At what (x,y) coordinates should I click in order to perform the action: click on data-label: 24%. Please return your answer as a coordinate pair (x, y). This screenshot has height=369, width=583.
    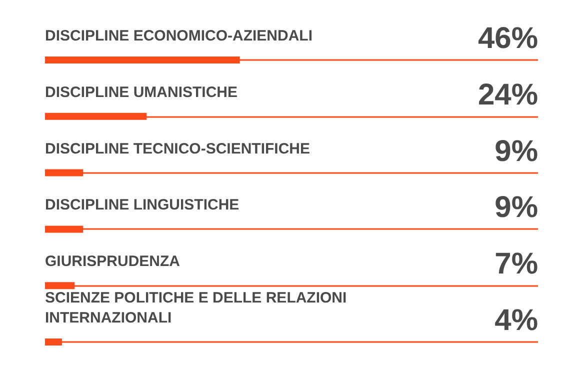
    Looking at the image, I should click on (508, 95).